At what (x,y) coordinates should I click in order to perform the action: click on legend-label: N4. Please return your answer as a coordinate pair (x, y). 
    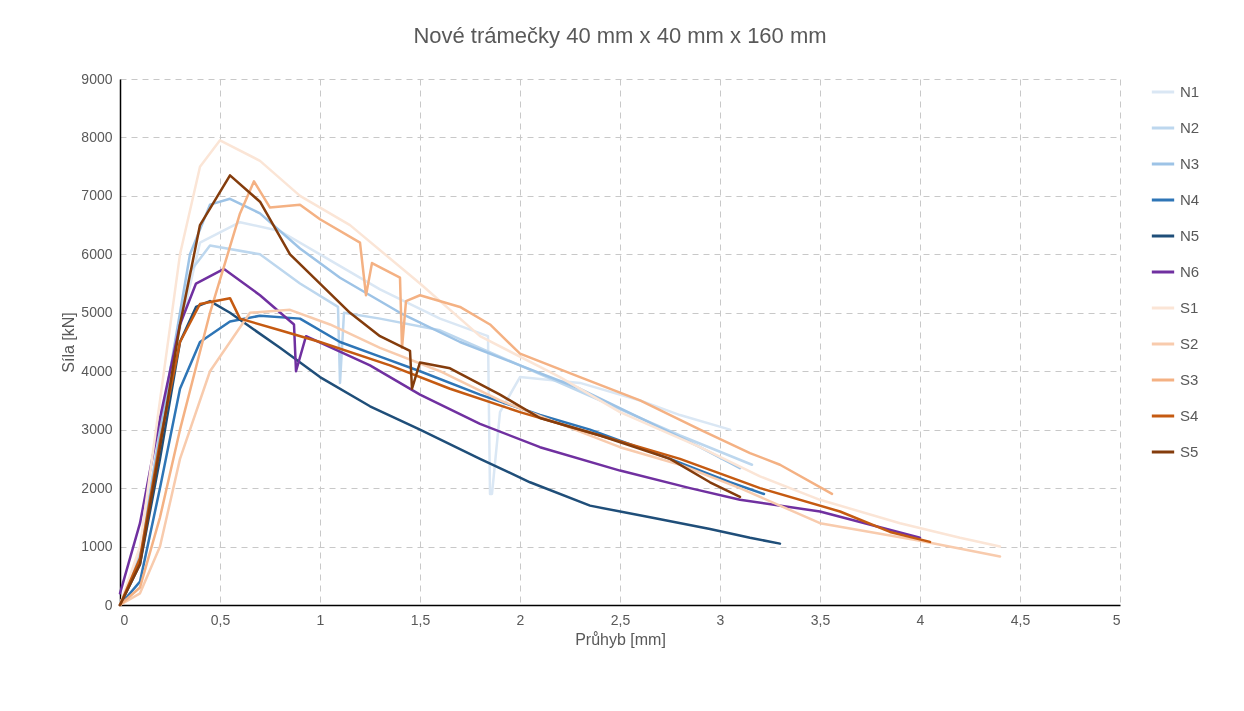
    Looking at the image, I should click on (1190, 199).